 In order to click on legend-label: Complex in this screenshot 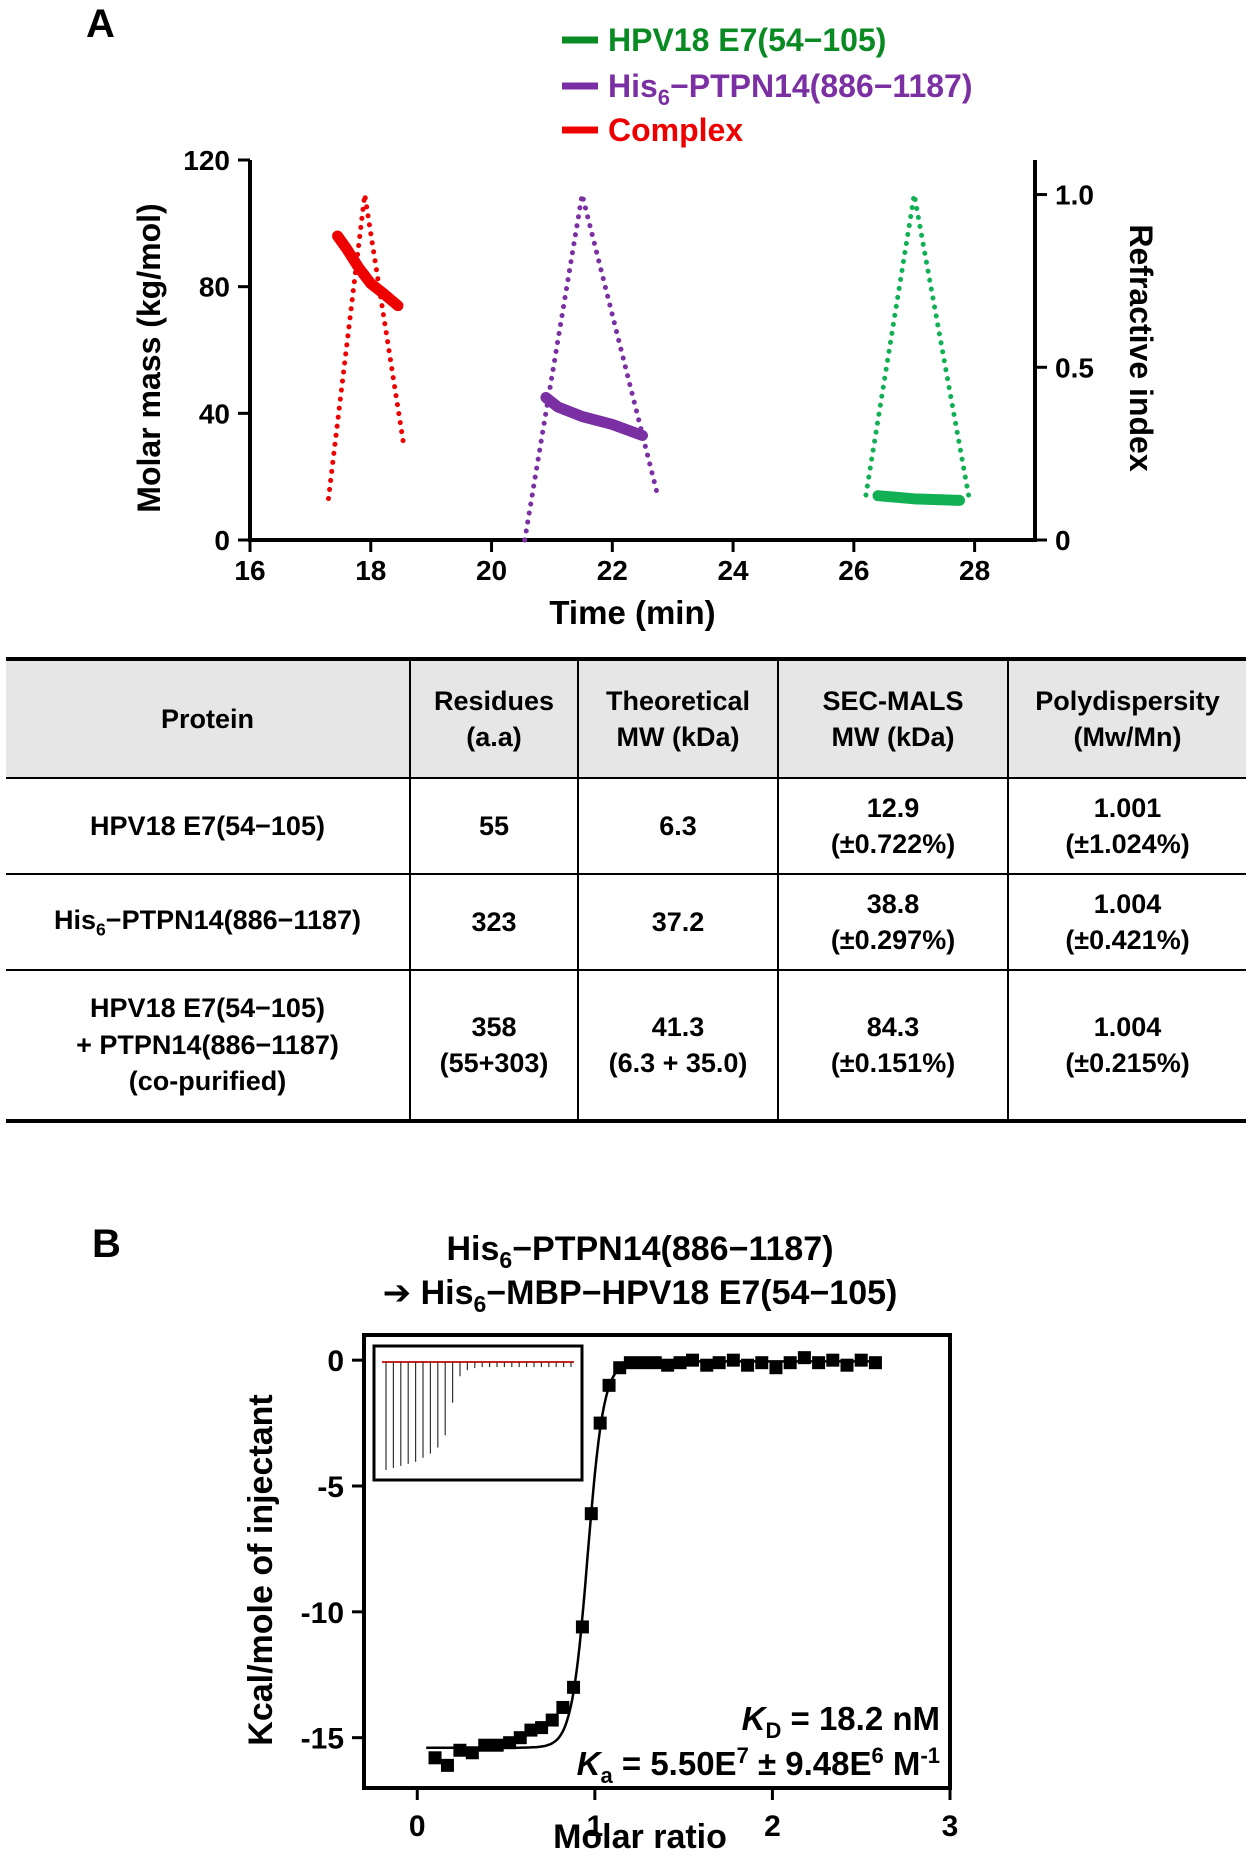, I will do `click(675, 130)`.